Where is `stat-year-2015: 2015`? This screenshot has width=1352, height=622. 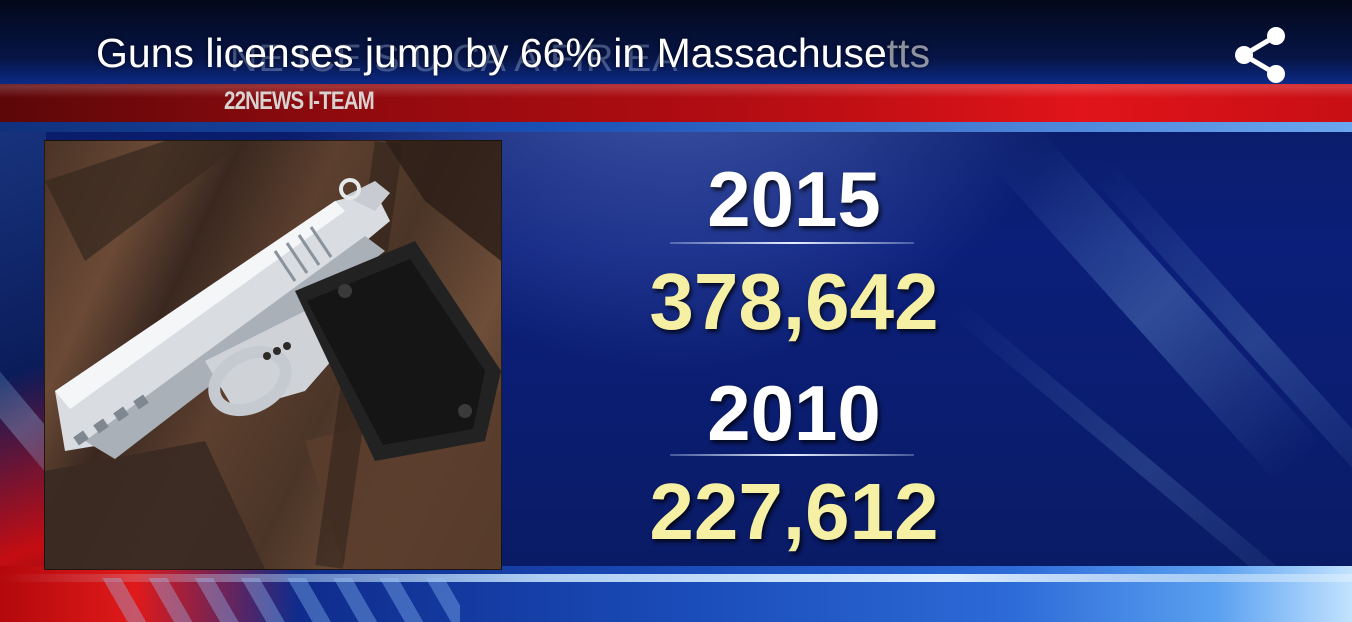
stat-year-2015: 2015 is located at coordinates (794, 199).